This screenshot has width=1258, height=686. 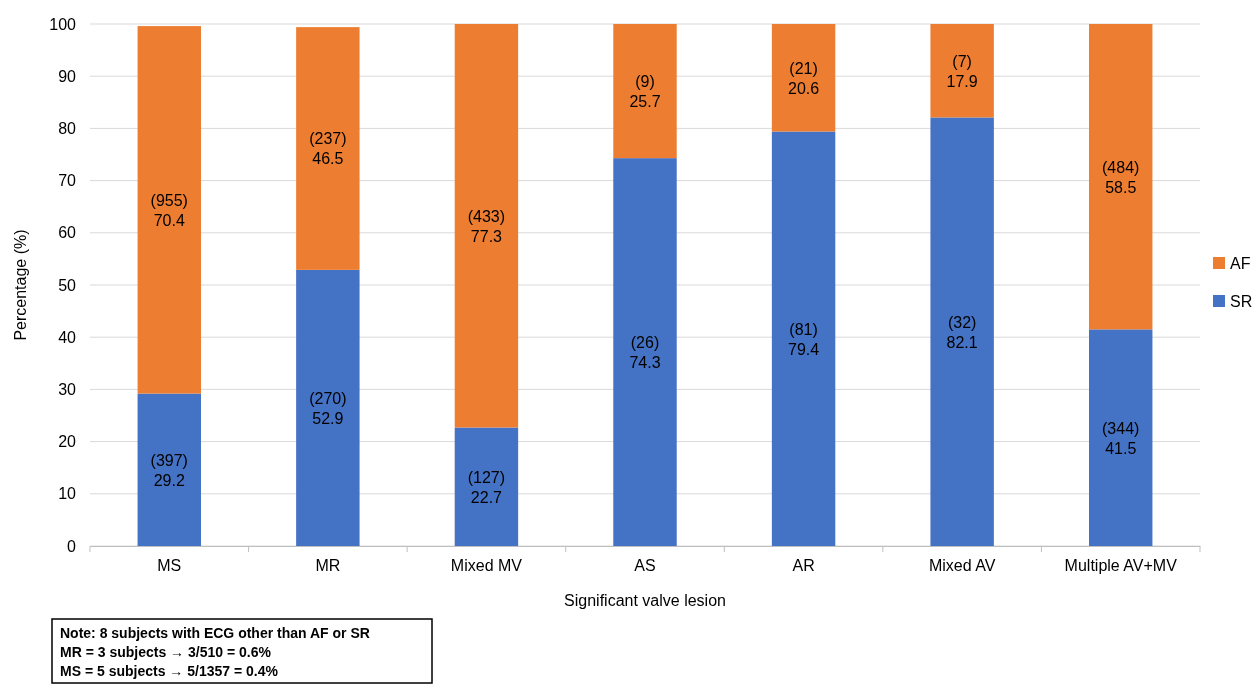 I want to click on x-tick-label: MS, so click(x=169, y=566).